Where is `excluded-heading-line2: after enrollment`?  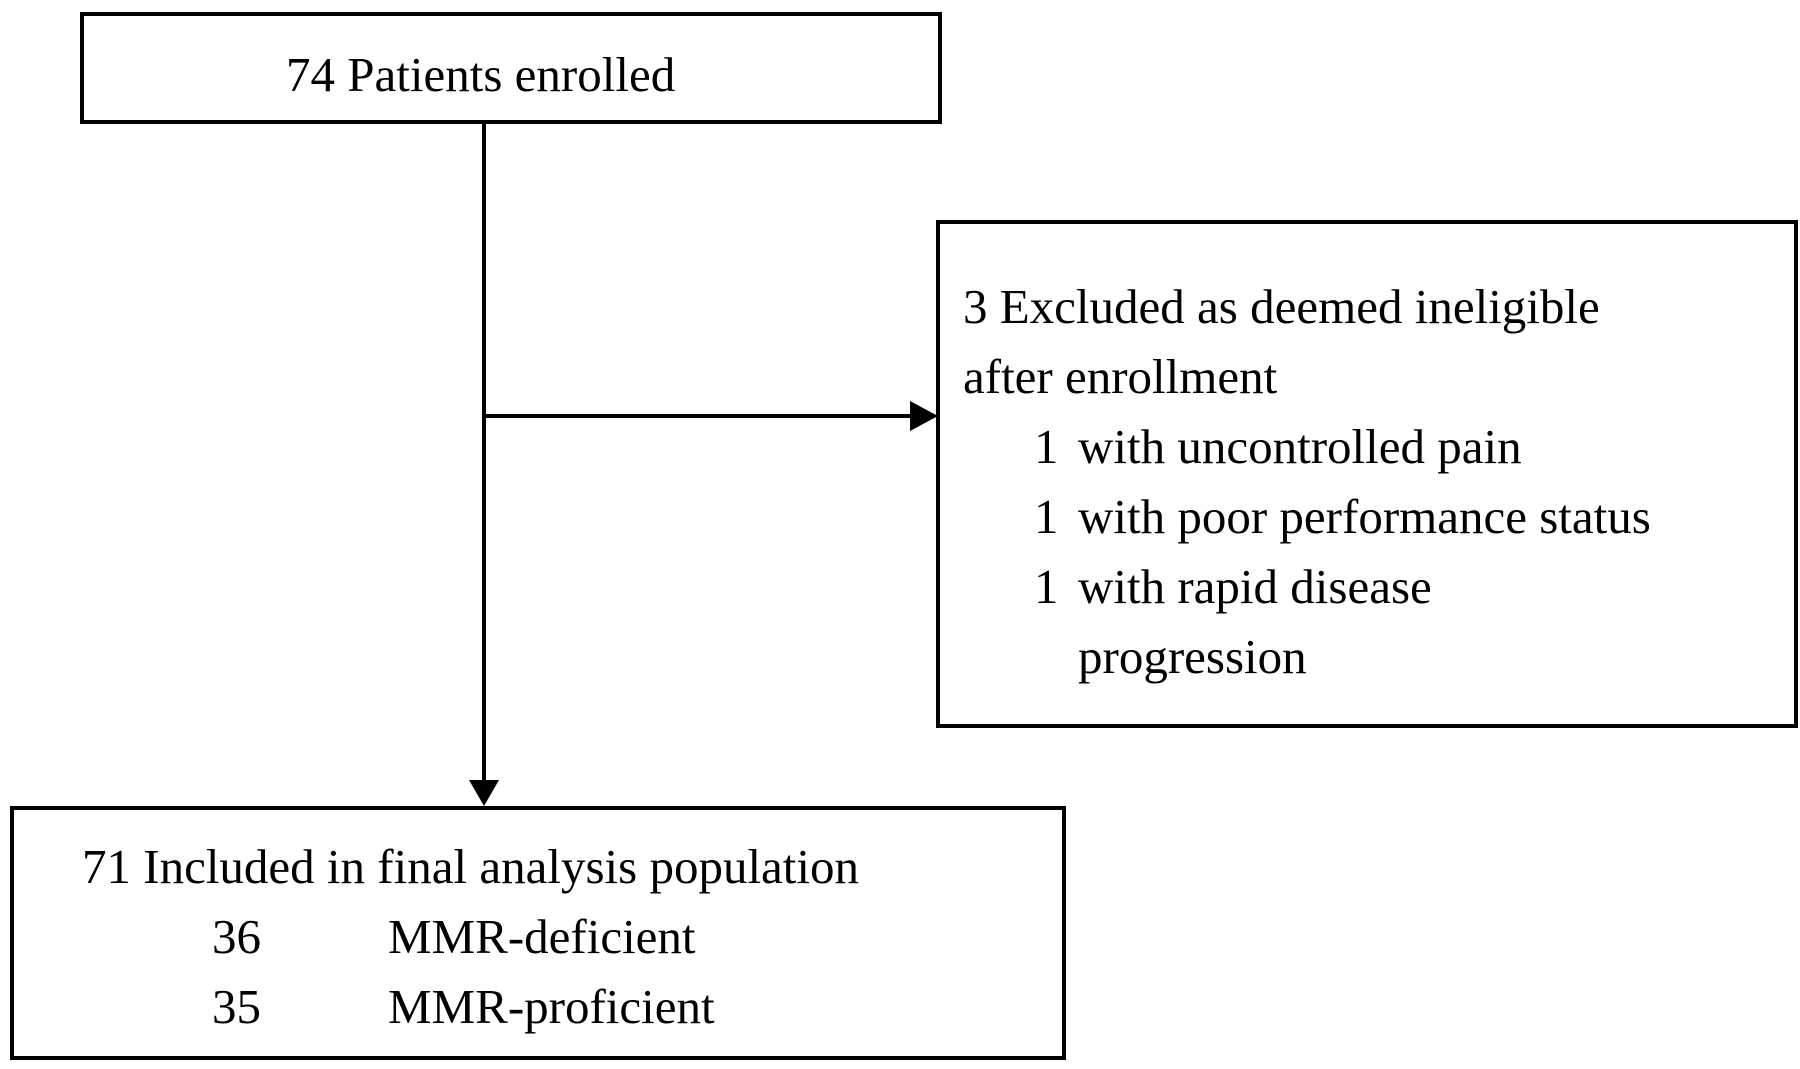 excluded-heading-line2: after enrollment is located at coordinates (1120, 376).